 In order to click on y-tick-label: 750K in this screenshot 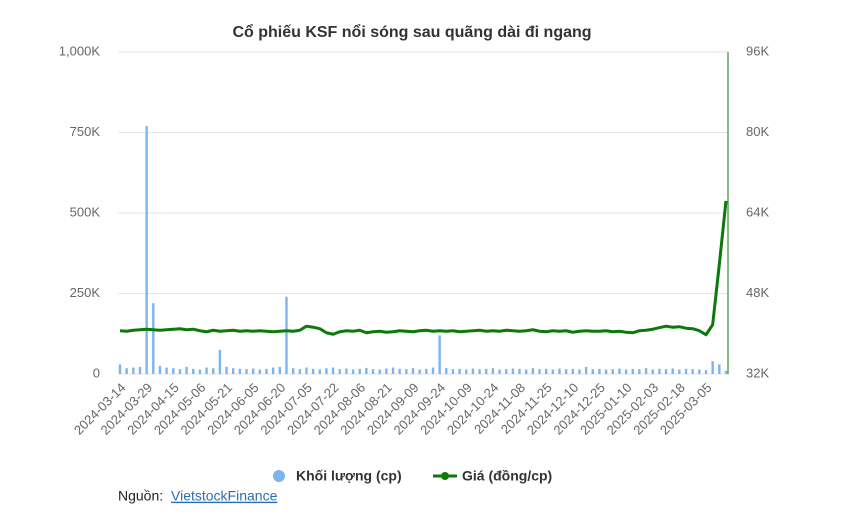, I will do `click(85, 131)`.